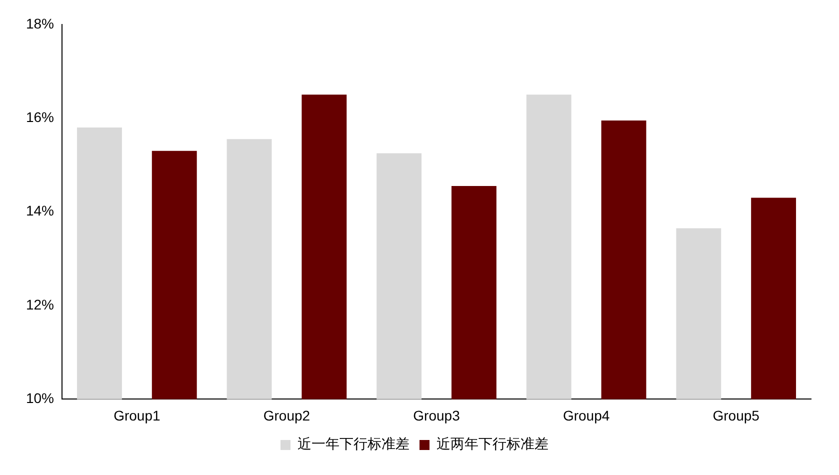 Image resolution: width=839 pixels, height=475 pixels. I want to click on x-tick-label: Group4, so click(586, 415).